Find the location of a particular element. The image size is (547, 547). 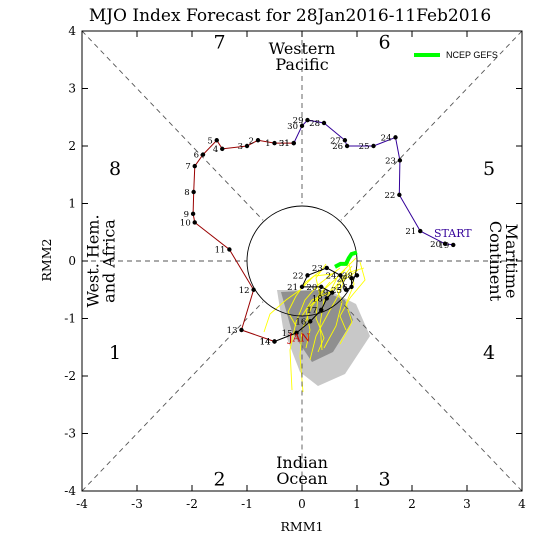

y-tick-label: 4 is located at coordinates (72, 31).